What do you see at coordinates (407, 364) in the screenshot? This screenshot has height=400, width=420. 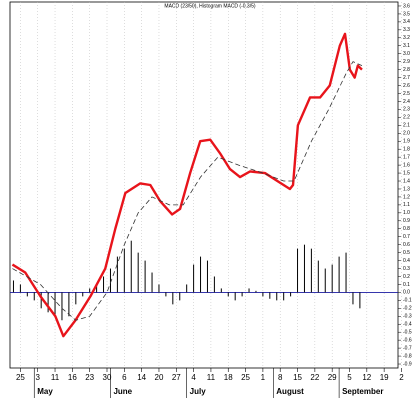 I see `y-tick-label: -0.9` at bounding box center [407, 364].